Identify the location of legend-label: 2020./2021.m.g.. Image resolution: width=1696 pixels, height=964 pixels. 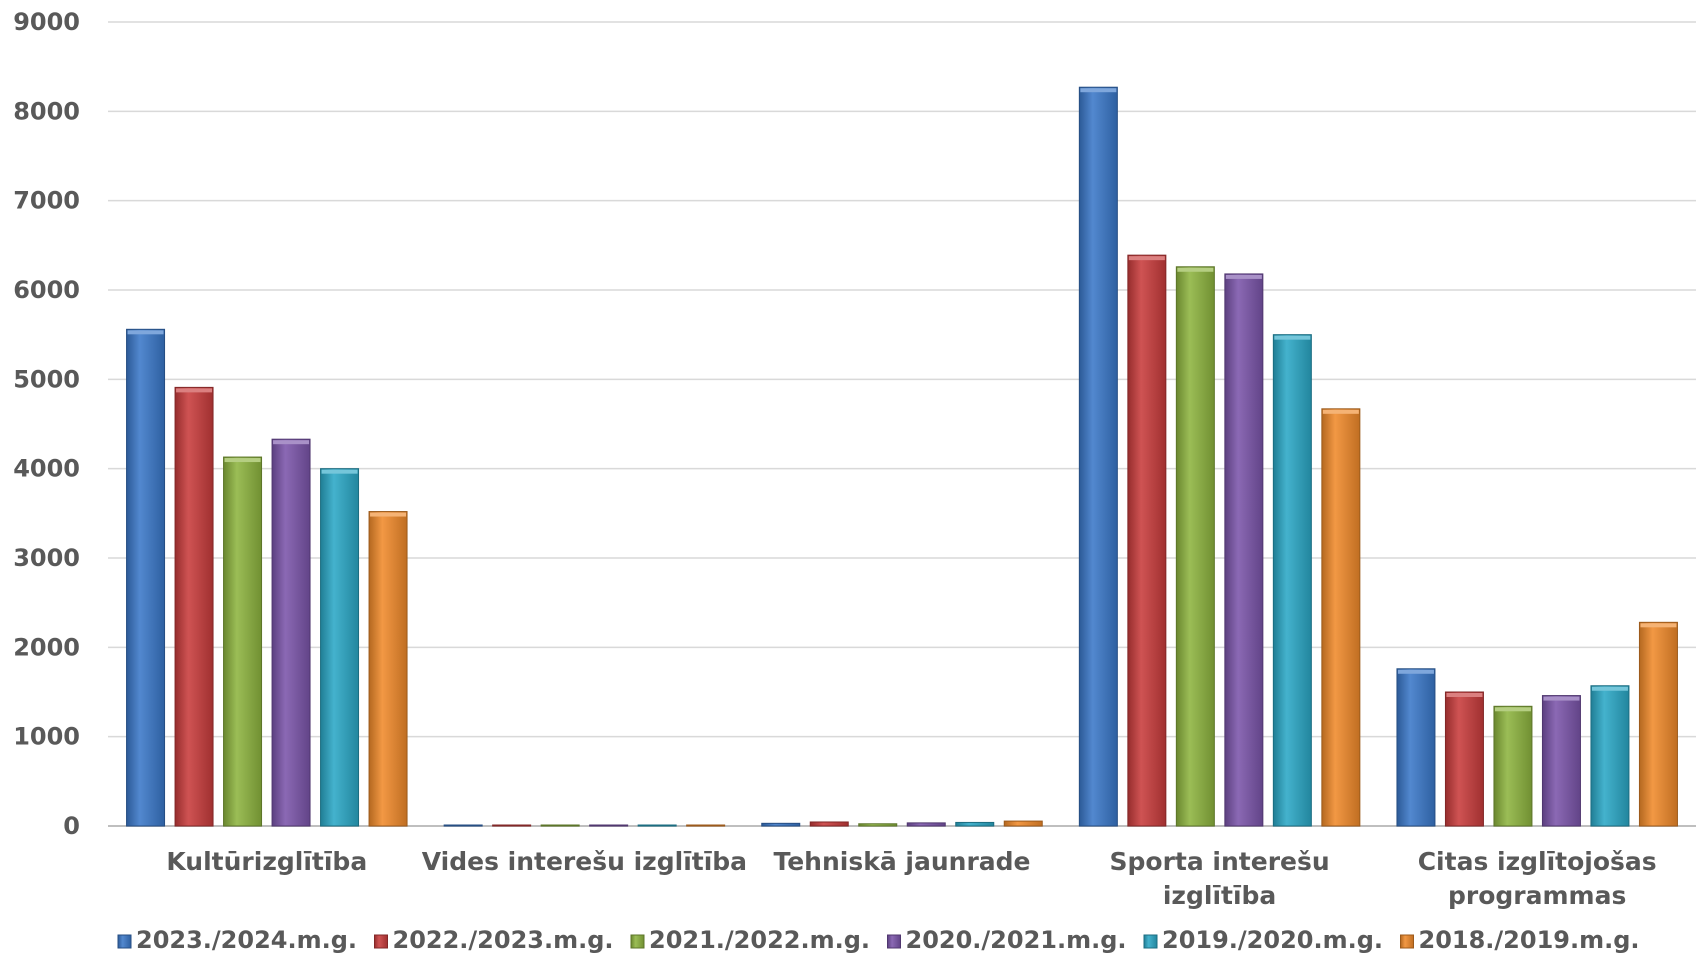
(1016, 940).